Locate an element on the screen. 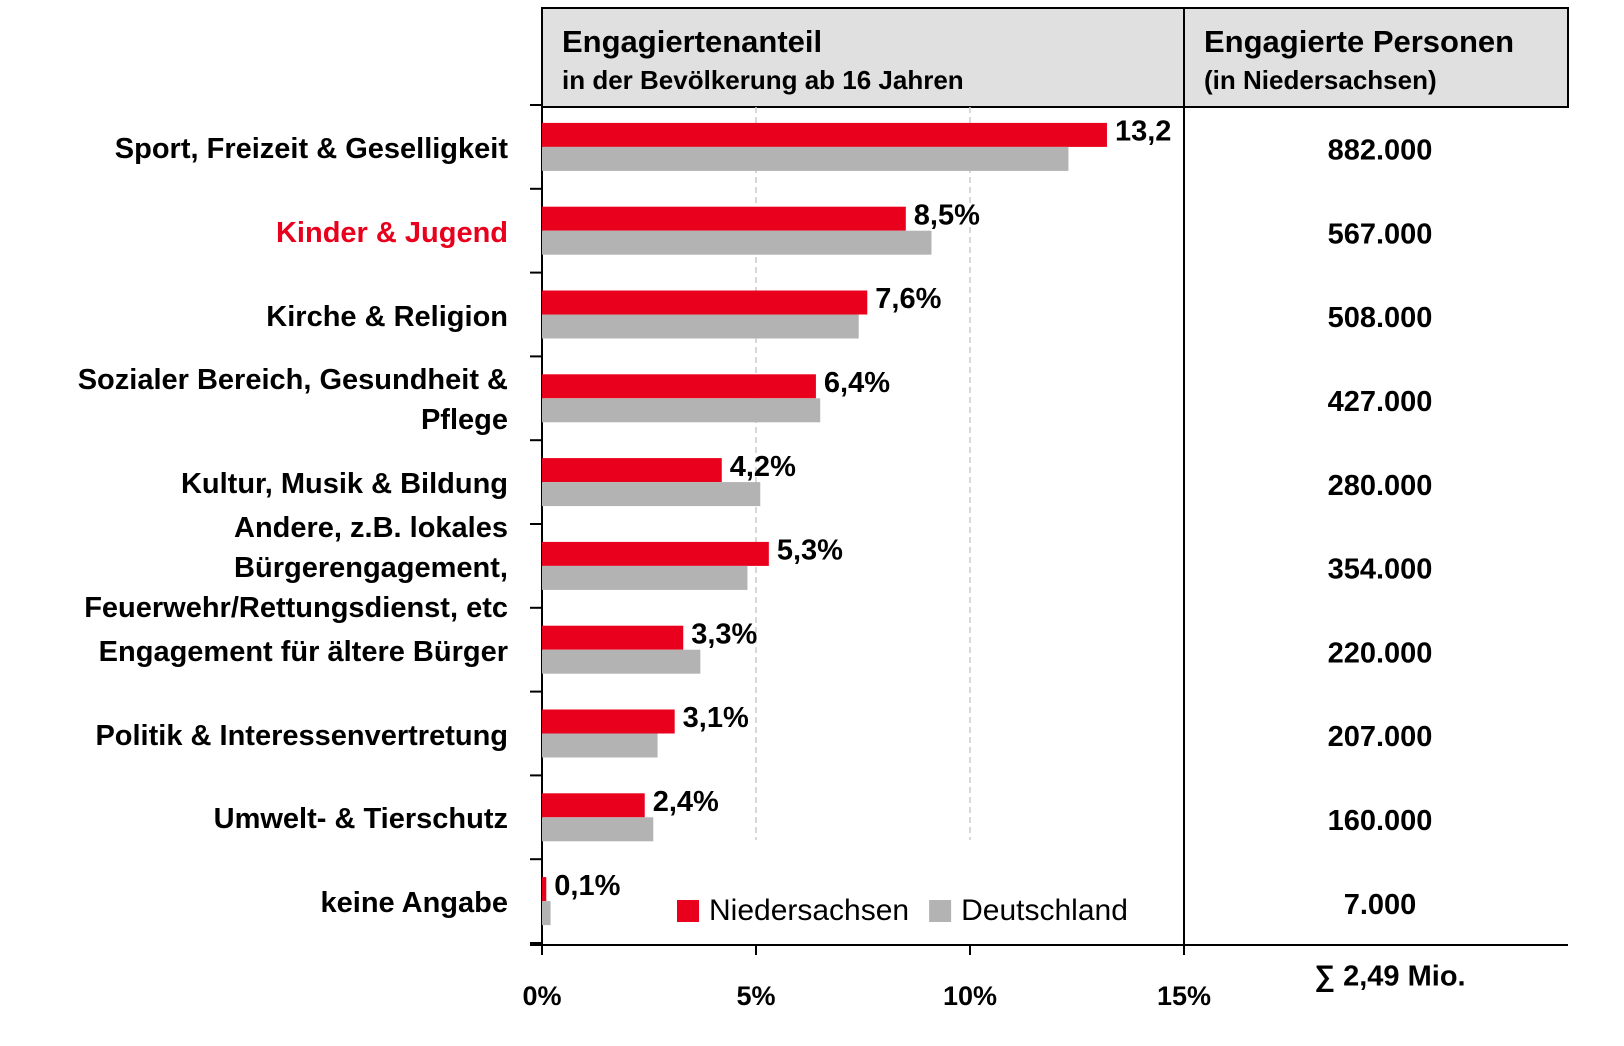 The height and width of the screenshot is (1046, 1624). left-title: Engagiertenanteil is located at coordinates (692, 41).